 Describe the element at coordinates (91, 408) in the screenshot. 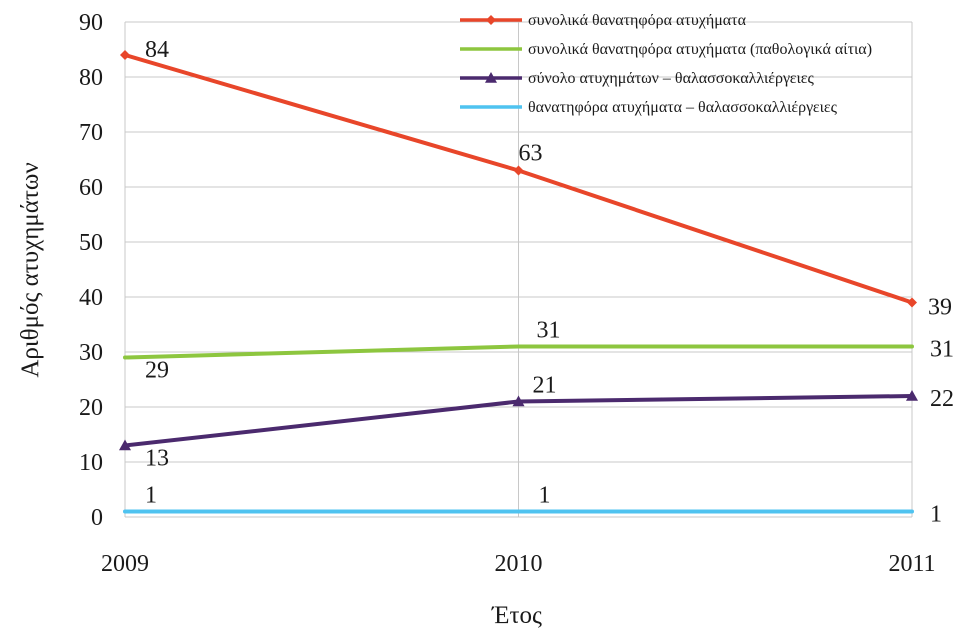

I see `y-tick-label-20: 20` at that location.